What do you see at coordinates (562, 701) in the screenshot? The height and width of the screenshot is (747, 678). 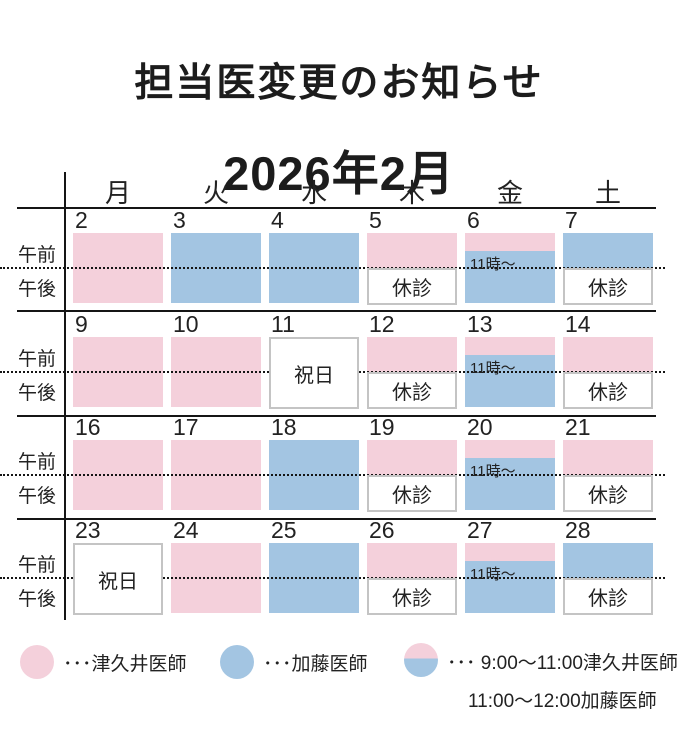 I see `legend-split-line2: 11:00～12:00加藤医師` at bounding box center [562, 701].